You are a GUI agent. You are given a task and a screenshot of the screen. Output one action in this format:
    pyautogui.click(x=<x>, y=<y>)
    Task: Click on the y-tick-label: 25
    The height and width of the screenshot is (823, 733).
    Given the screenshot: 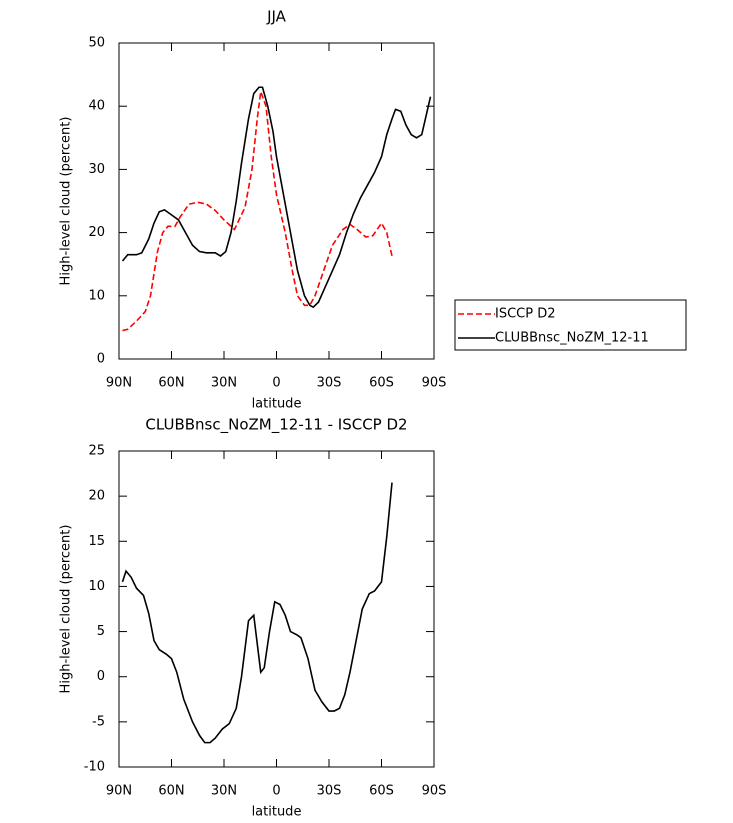 What is the action you would take?
    pyautogui.click(x=96, y=451)
    